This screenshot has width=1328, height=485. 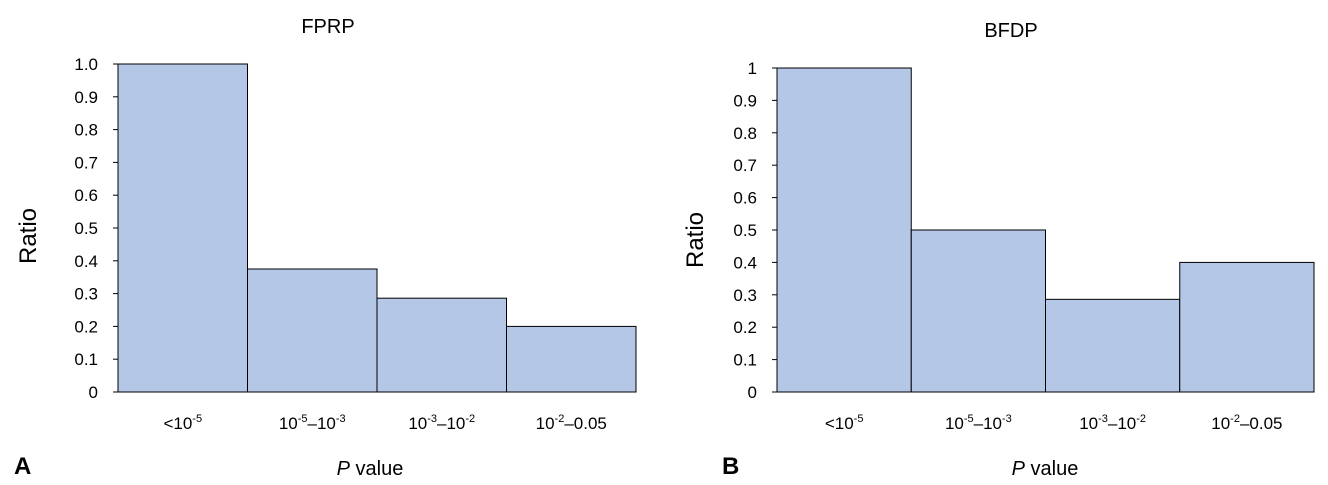 What do you see at coordinates (730, 466) in the screenshot?
I see `panel-label: B` at bounding box center [730, 466].